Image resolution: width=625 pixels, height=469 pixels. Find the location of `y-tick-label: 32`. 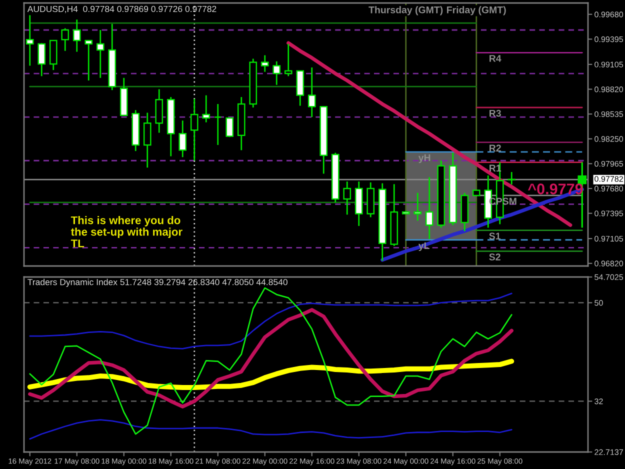

y-tick-label: 32 is located at coordinates (598, 401).